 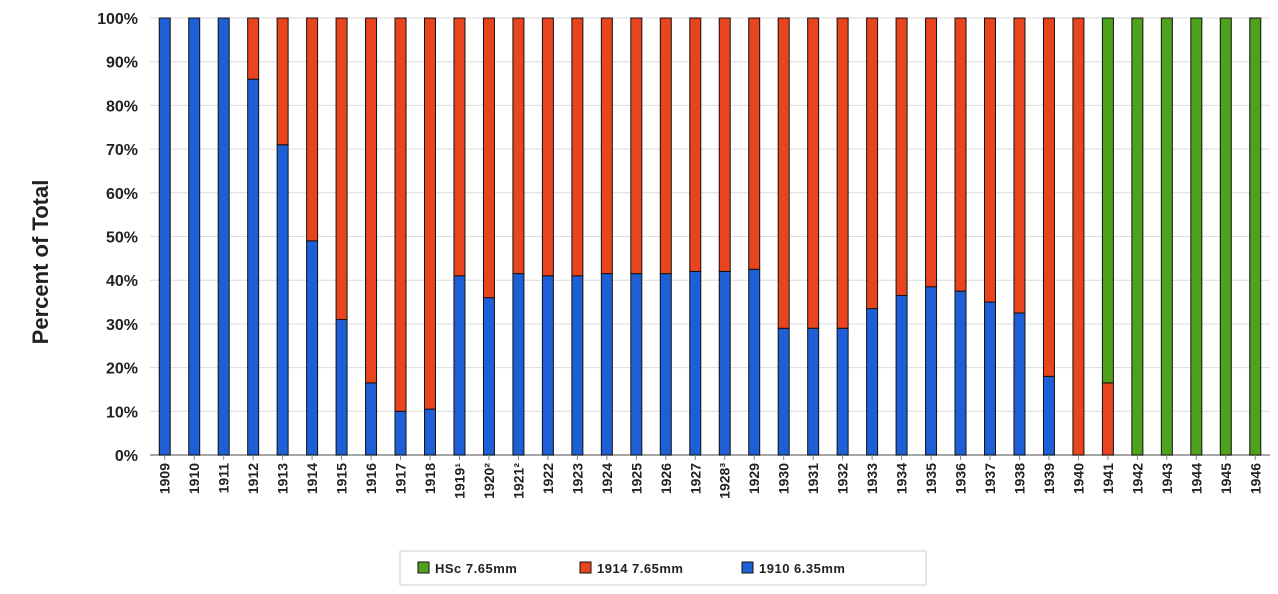 I want to click on x-tick-label: 1912, so click(x=253, y=478).